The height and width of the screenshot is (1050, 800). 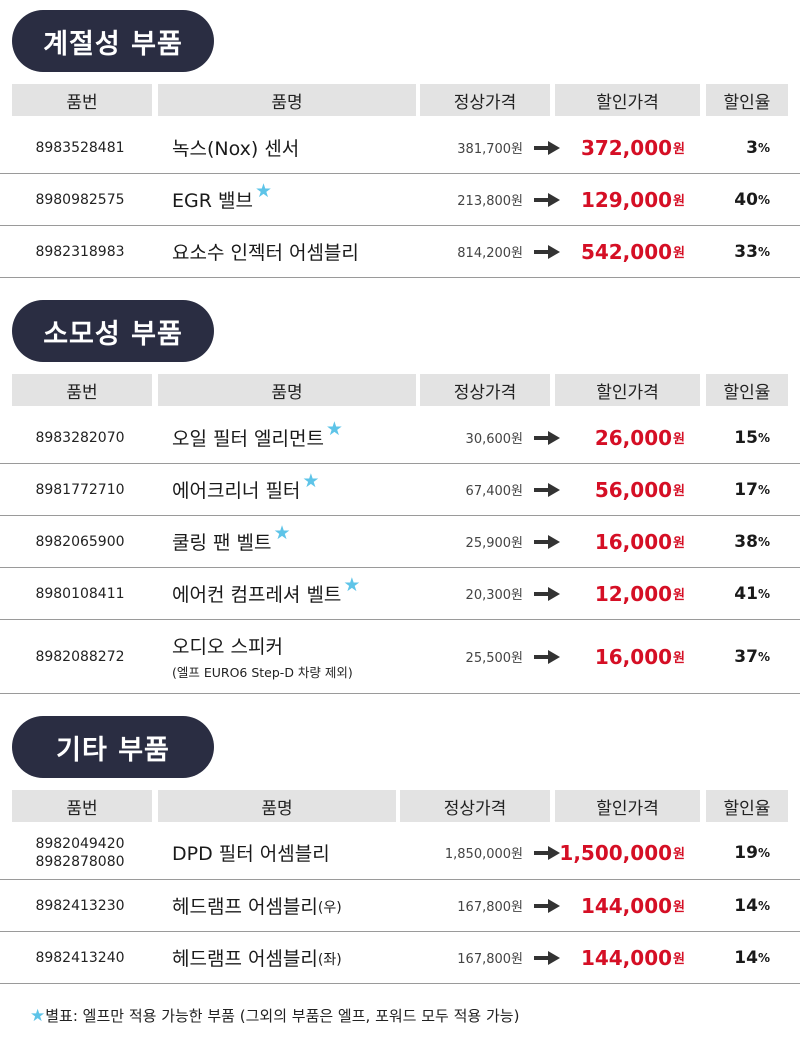 What do you see at coordinates (746, 905) in the screenshot?
I see `discount-rate-value: 14` at bounding box center [746, 905].